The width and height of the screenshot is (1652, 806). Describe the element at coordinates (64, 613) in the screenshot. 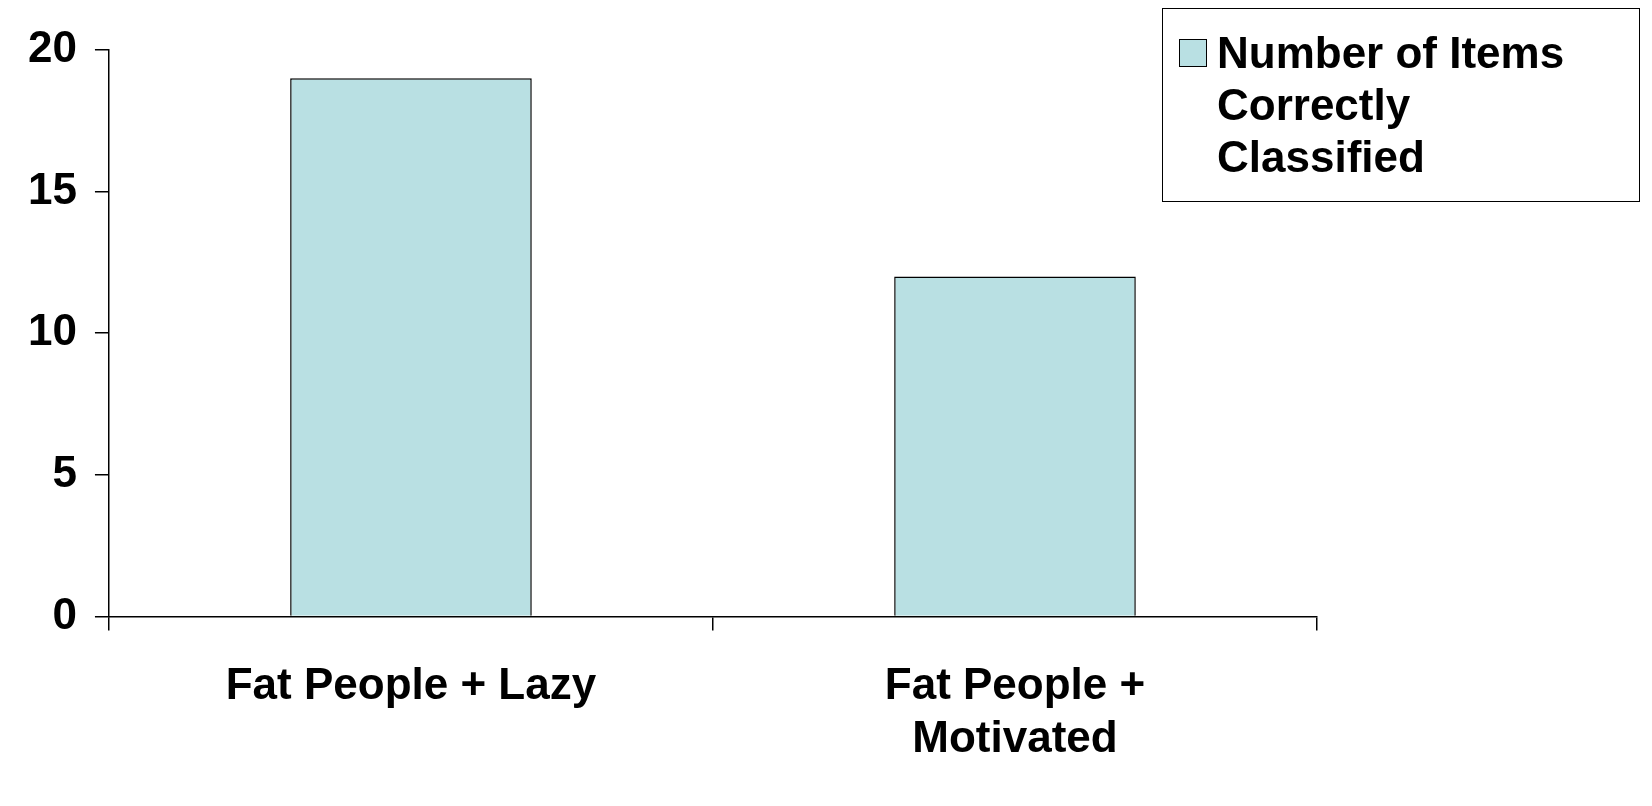

I see `y-tick-label: 0` at that location.